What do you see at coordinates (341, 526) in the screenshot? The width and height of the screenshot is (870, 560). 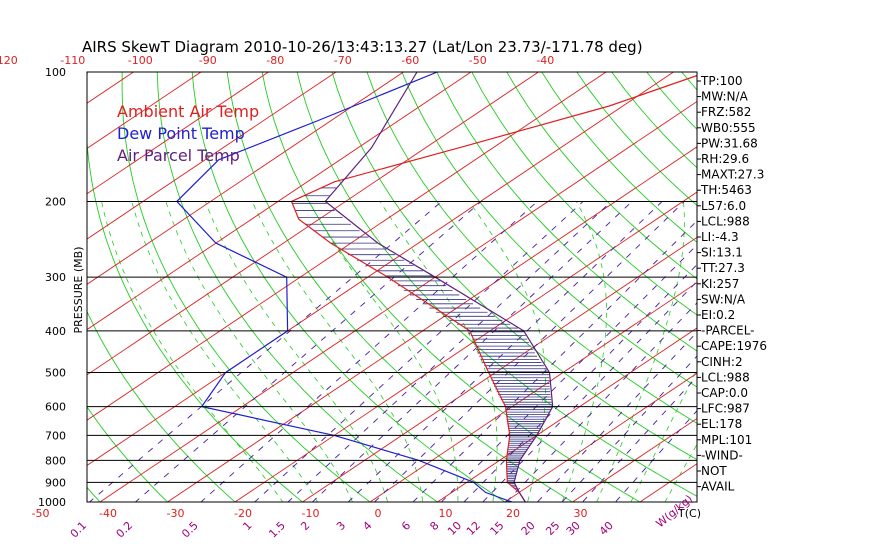 I see `mixing-ratio-label: 3` at bounding box center [341, 526].